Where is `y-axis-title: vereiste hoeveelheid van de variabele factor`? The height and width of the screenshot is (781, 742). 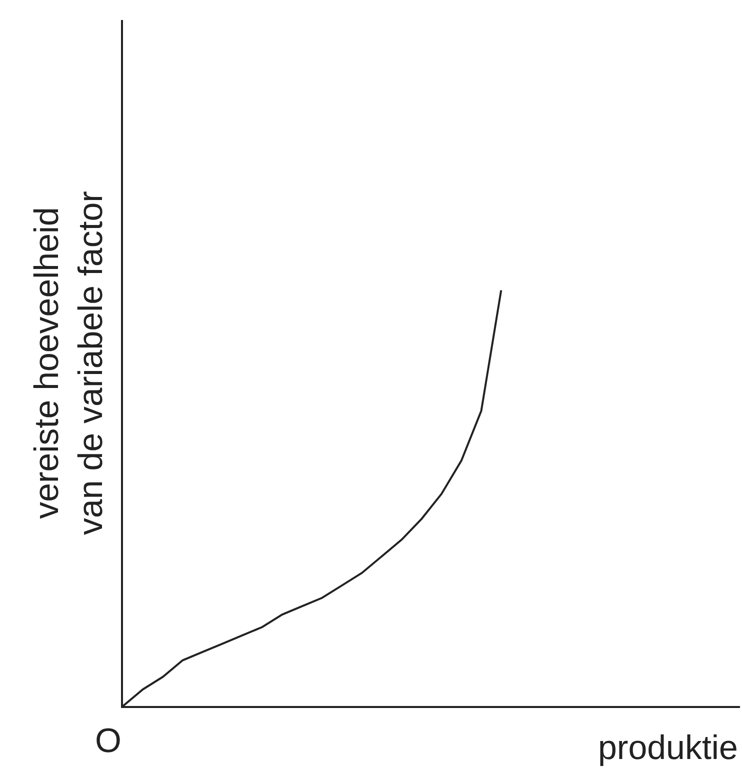 y-axis-title: vereiste hoeveelheid van de variabele factor is located at coordinates (69, 363).